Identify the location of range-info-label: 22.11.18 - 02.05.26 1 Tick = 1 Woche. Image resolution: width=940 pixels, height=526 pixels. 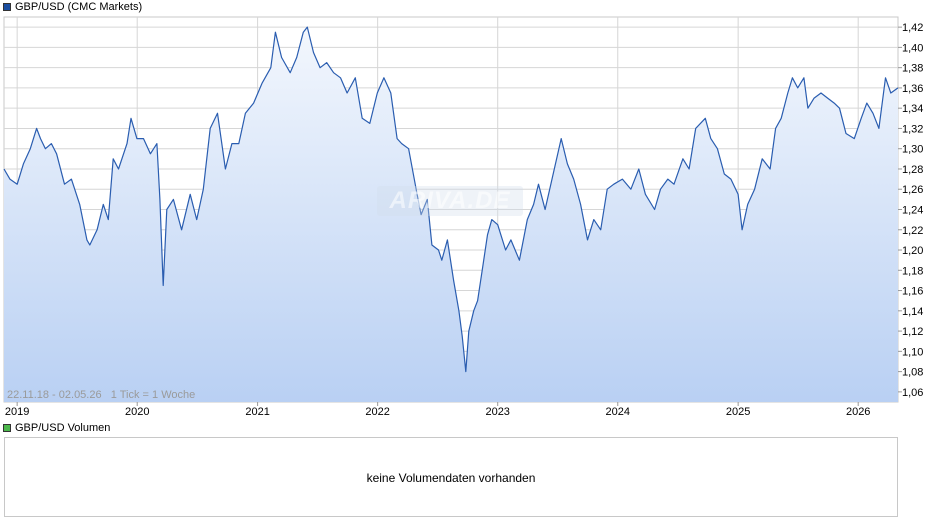
(101, 395).